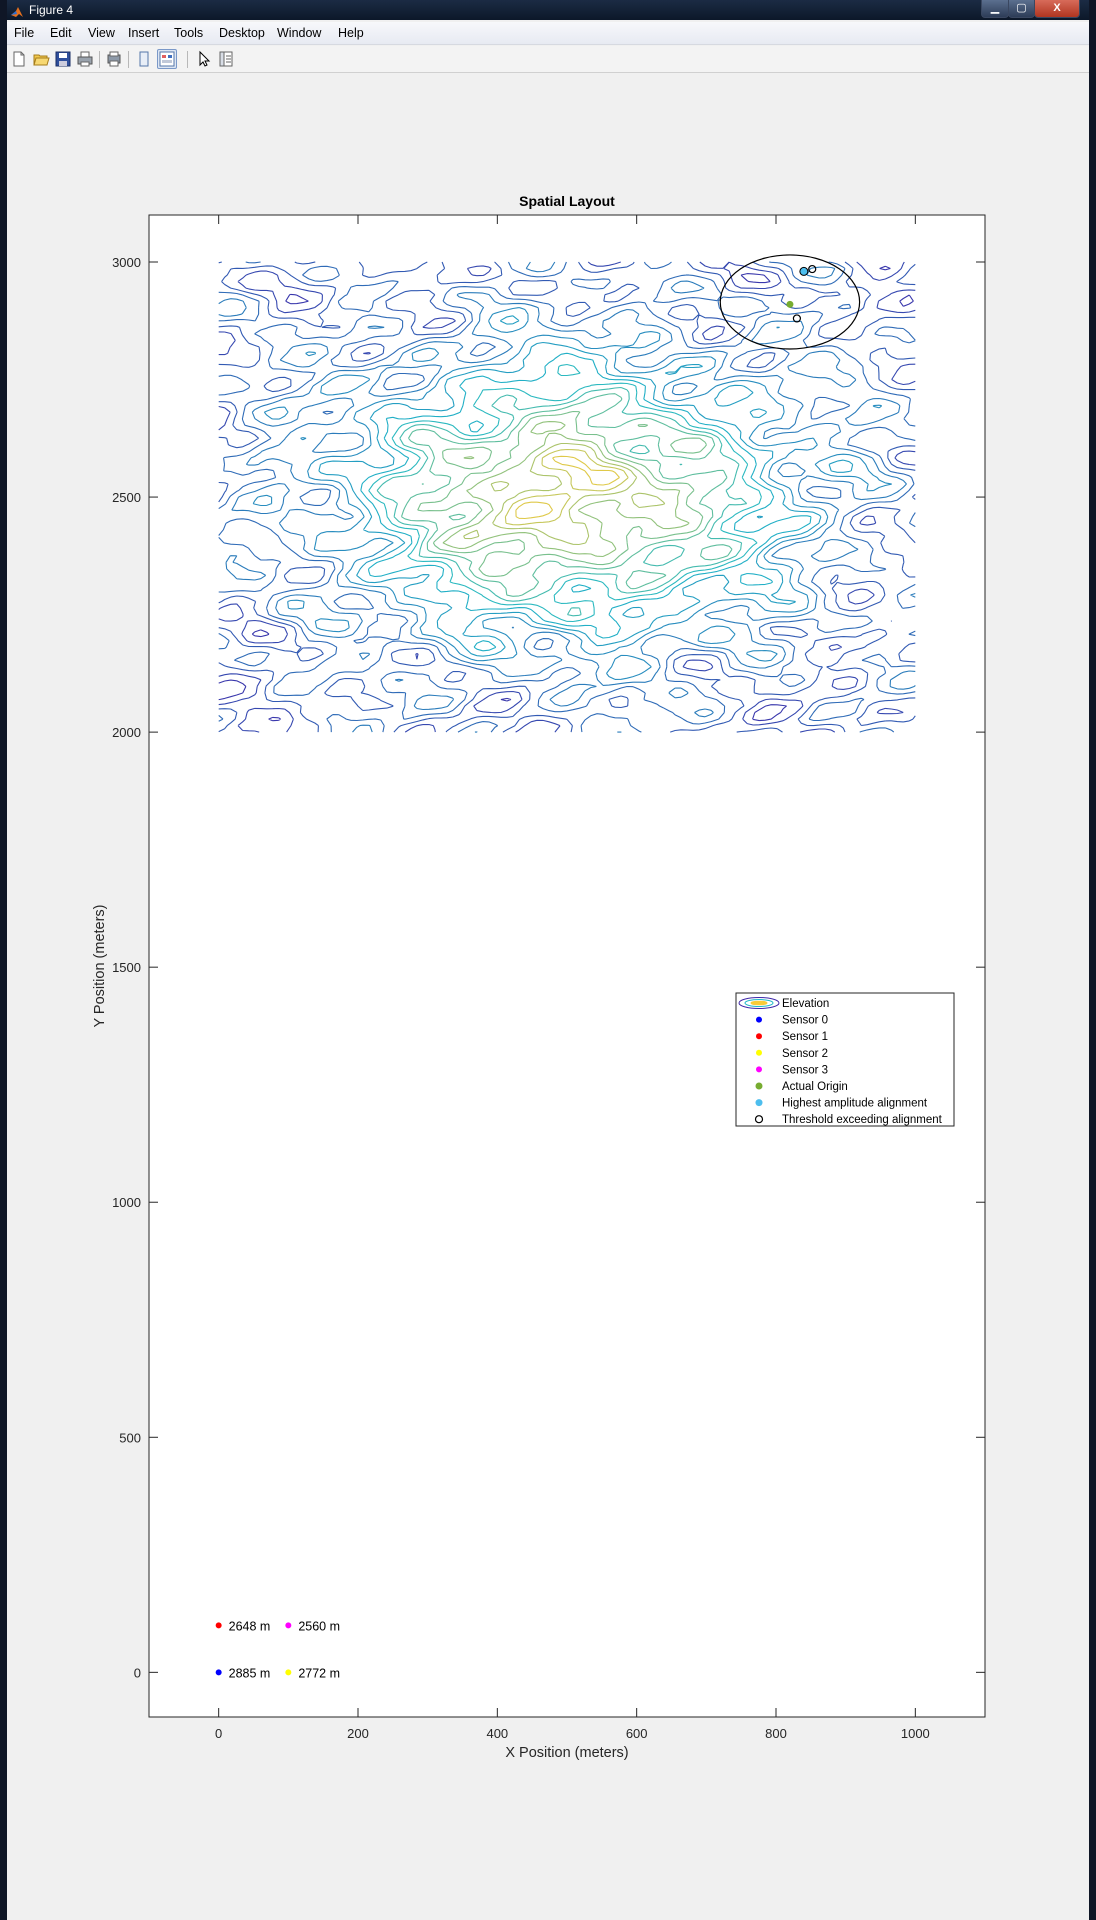 The height and width of the screenshot is (1920, 1096). What do you see at coordinates (319, 1626) in the screenshot?
I see `sensor-3-label: 2560 m` at bounding box center [319, 1626].